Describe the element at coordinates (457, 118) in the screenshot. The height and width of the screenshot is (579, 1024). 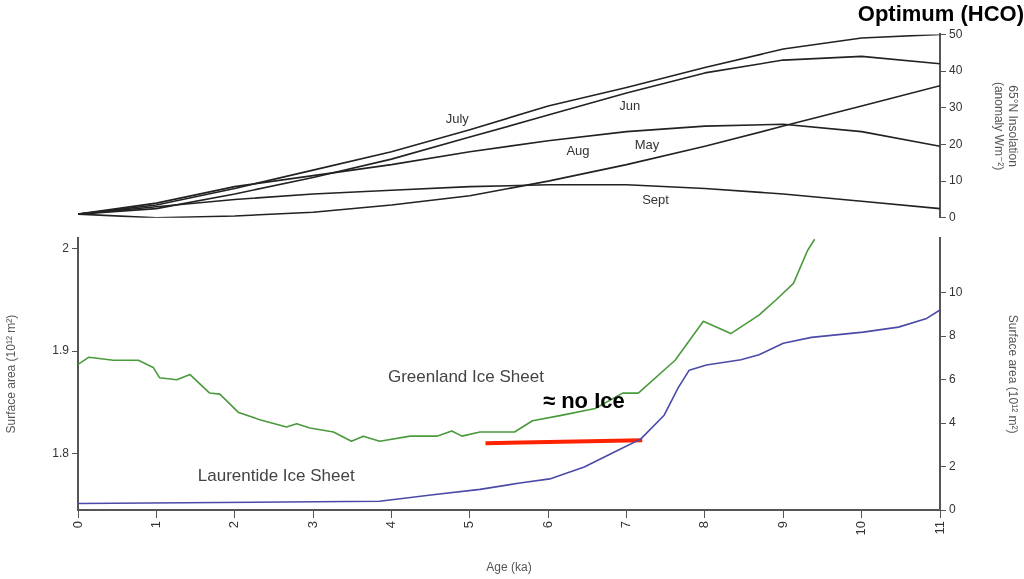
I see `series-label: July` at that location.